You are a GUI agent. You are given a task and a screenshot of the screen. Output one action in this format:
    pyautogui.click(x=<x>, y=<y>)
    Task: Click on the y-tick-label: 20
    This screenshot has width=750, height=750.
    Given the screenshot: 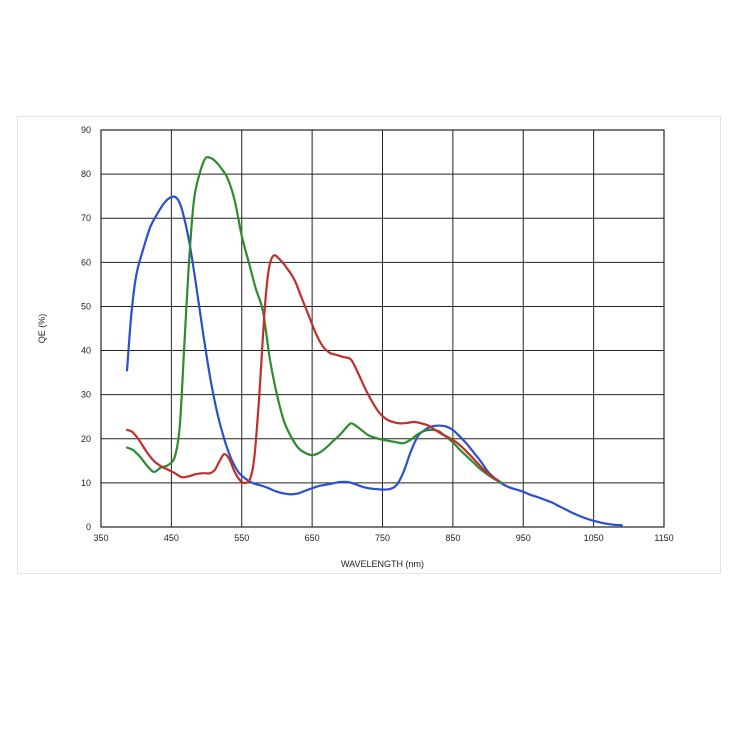 What is the action you would take?
    pyautogui.click(x=86, y=439)
    